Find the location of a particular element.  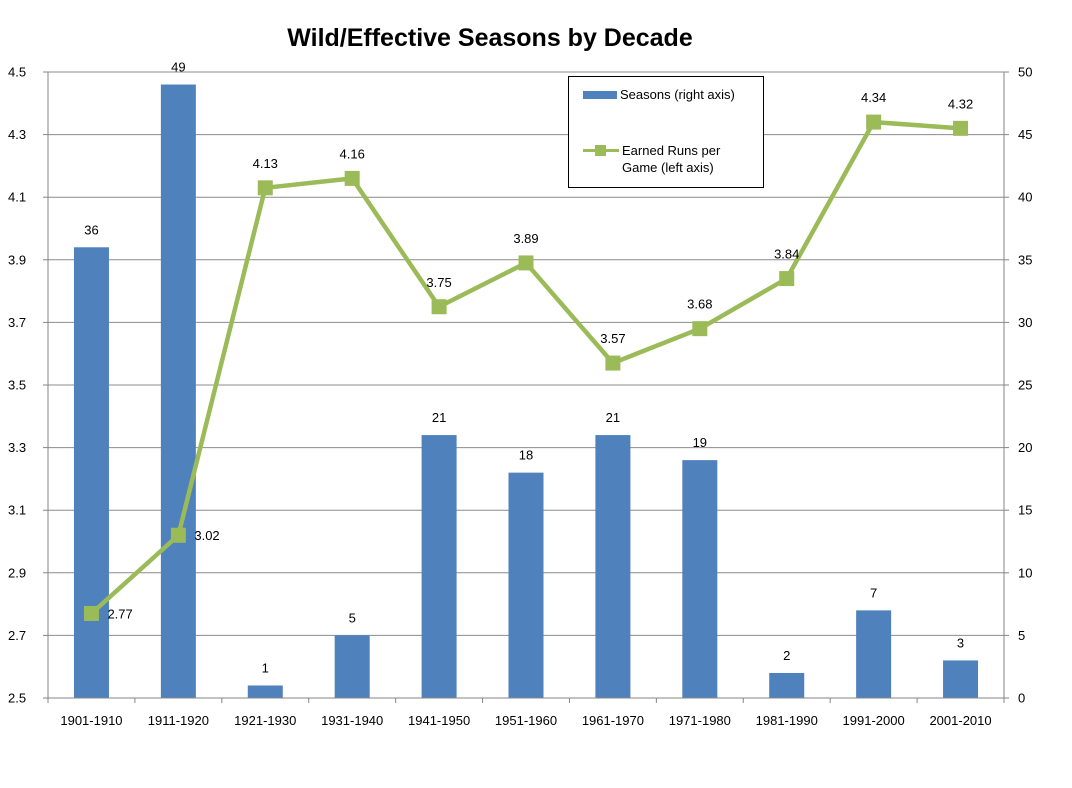

legend-item-seasons: Seasons (right axis) is located at coordinates (659, 94).